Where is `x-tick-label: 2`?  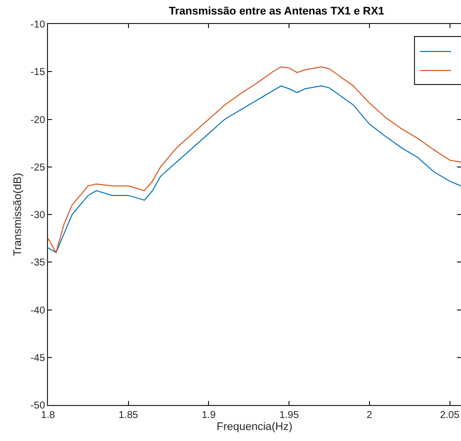
x-tick-label: 2 is located at coordinates (369, 415).